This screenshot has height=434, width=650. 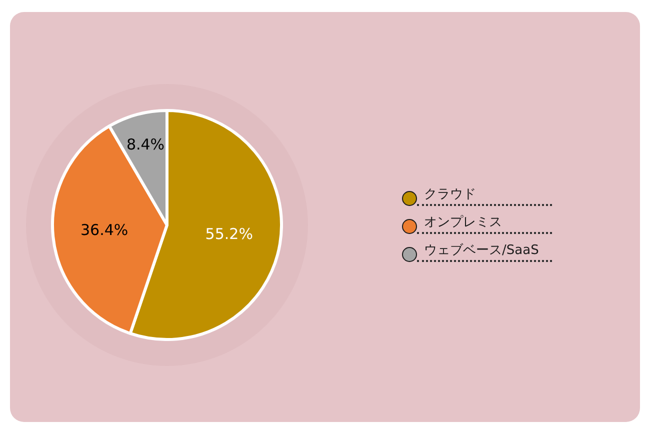 What do you see at coordinates (145, 144) in the screenshot?
I see `data-label: 8.4%` at bounding box center [145, 144].